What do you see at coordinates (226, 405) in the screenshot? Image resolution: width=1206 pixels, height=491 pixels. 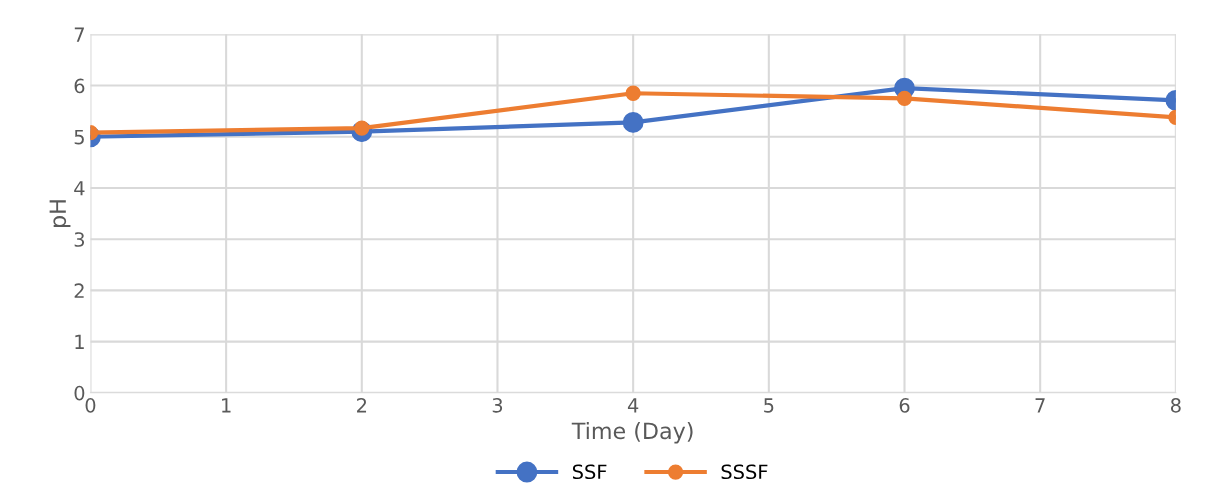 I see `x-tick-label: 1` at bounding box center [226, 405].